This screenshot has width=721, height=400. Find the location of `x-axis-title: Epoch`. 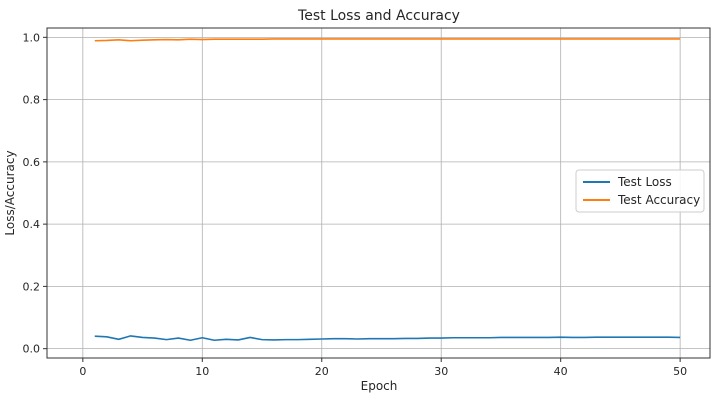

x-axis-title: Epoch is located at coordinates (379, 386).